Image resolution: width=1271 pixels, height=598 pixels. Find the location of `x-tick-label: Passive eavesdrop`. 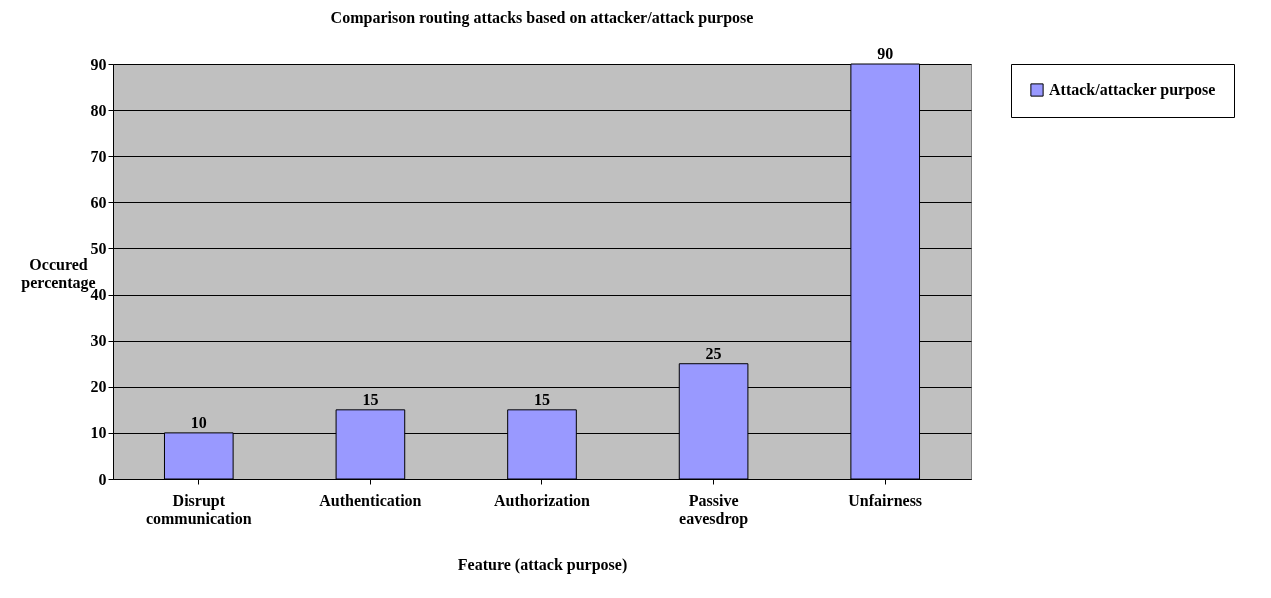

x-tick-label: Passive eavesdrop is located at coordinates (714, 509).